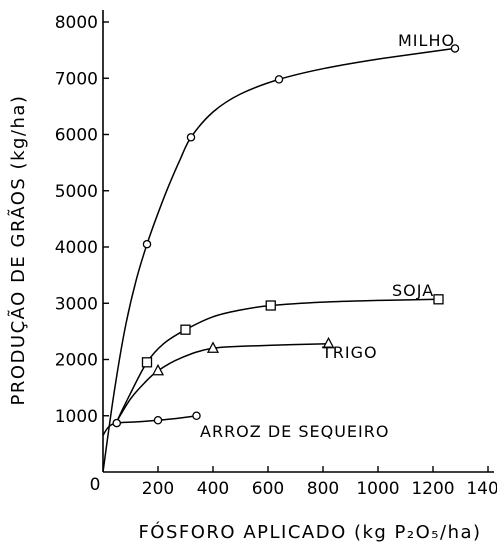  Describe the element at coordinates (213, 489) in the screenshot. I see `x-tick-label: 400` at that location.